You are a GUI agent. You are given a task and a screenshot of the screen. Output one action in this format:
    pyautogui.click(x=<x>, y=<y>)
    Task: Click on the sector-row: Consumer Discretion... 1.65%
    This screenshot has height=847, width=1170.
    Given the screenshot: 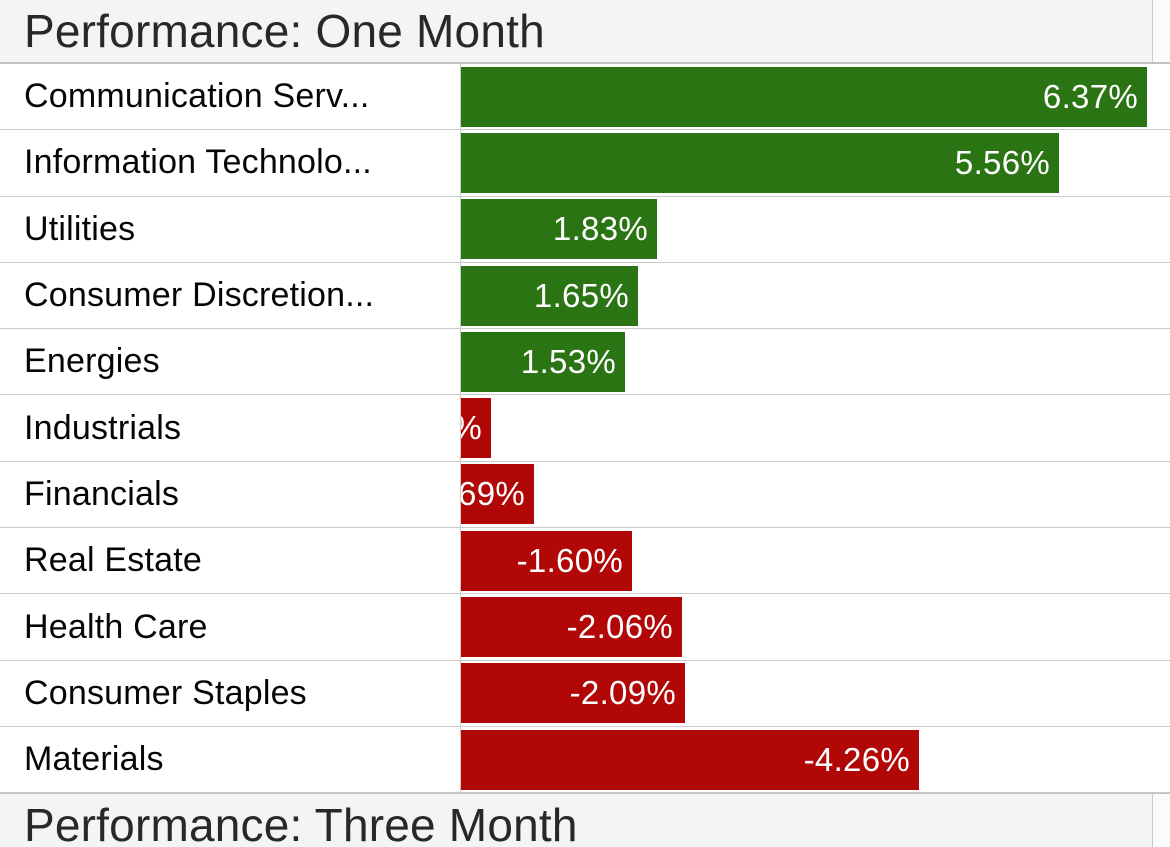 What is the action you would take?
    pyautogui.click(x=585, y=296)
    